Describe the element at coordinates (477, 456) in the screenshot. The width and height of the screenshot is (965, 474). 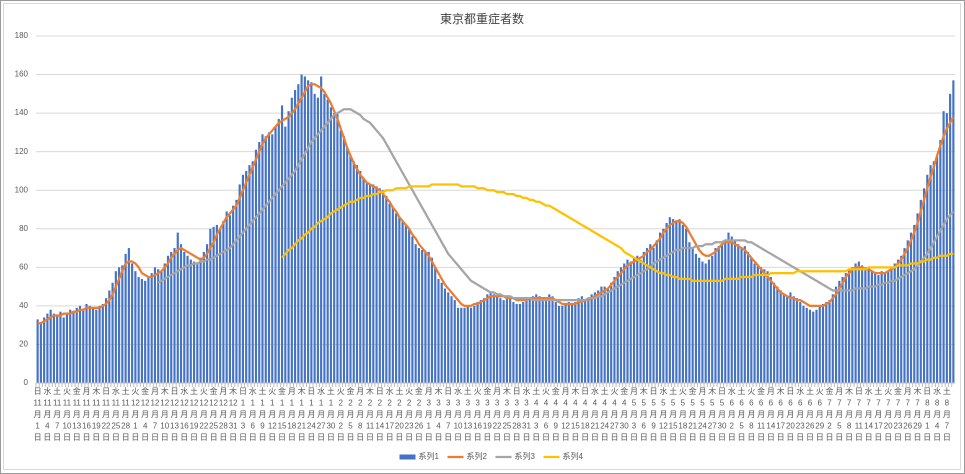
I see `legend-label: 系列2` at that location.